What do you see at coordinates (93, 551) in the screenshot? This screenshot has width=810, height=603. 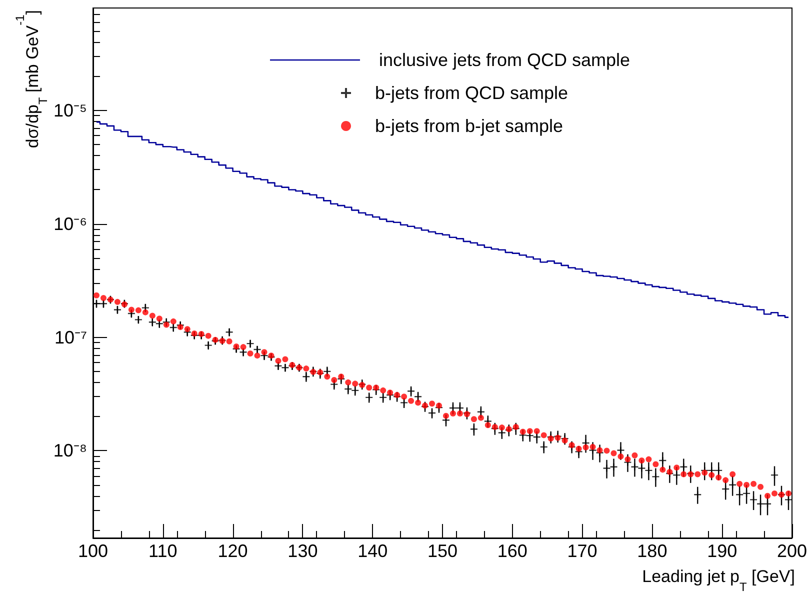 I see `x-tick-label: 100` at bounding box center [93, 551].